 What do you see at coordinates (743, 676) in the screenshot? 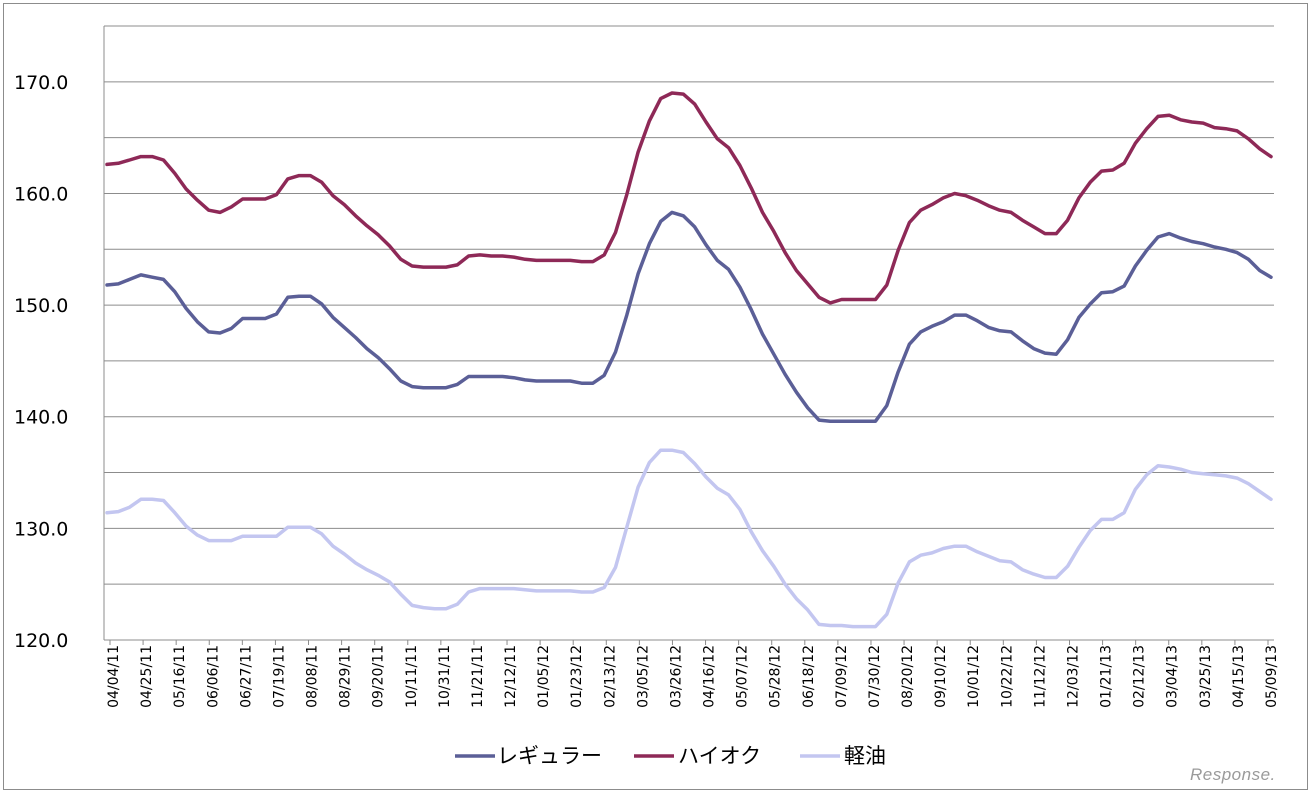
I see `x-tick-label: 05/07/12` at bounding box center [743, 676].